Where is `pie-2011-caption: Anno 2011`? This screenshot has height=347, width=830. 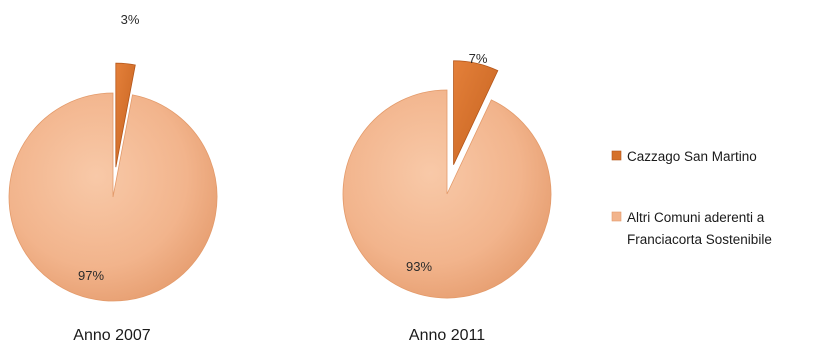 pie-2011-caption: Anno 2011 is located at coordinates (447, 335).